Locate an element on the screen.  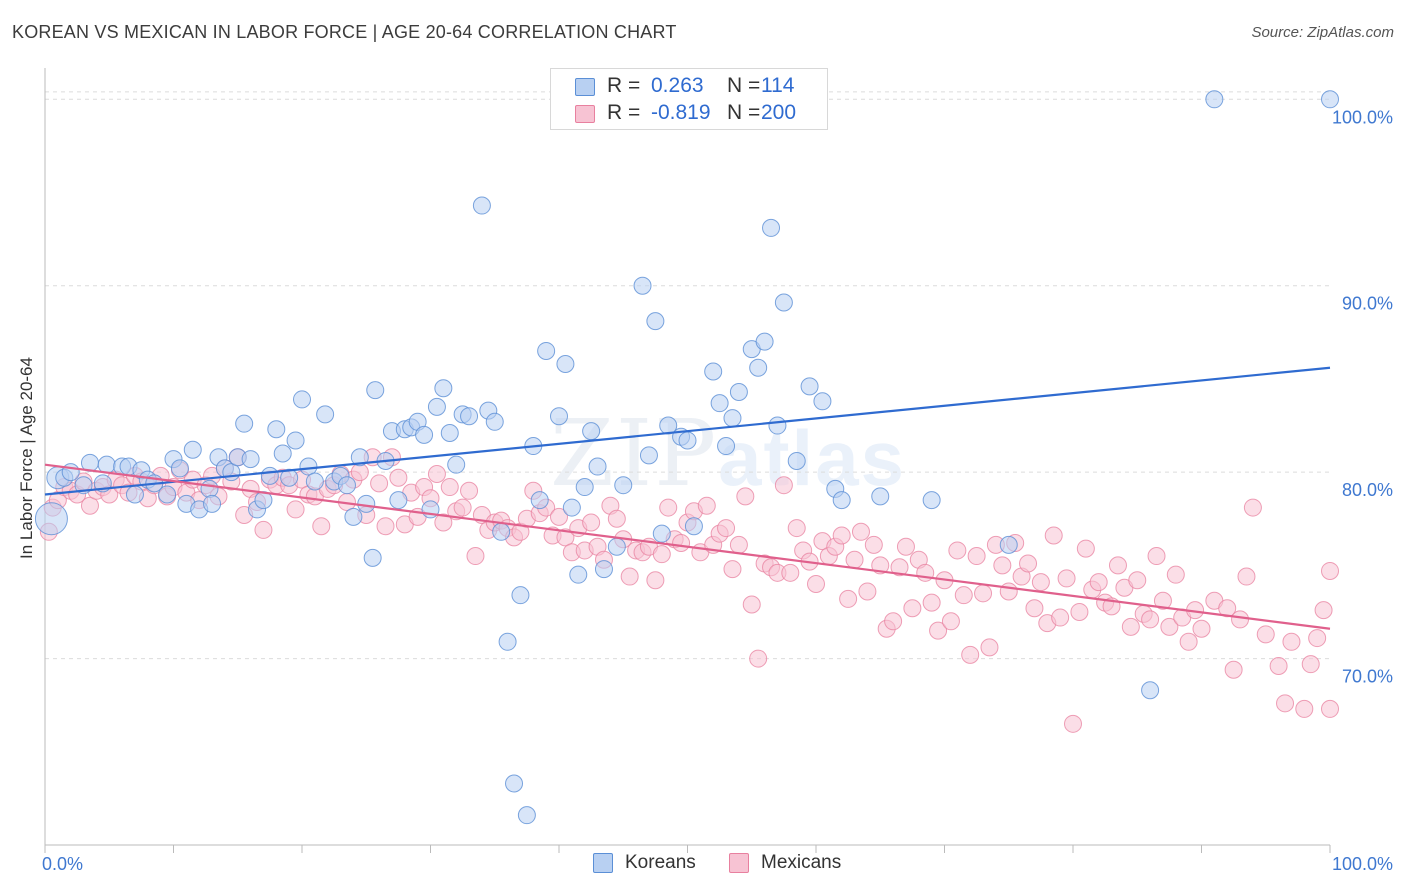
legend-r-value-koreans: 0.263 is located at coordinates (677, 85).